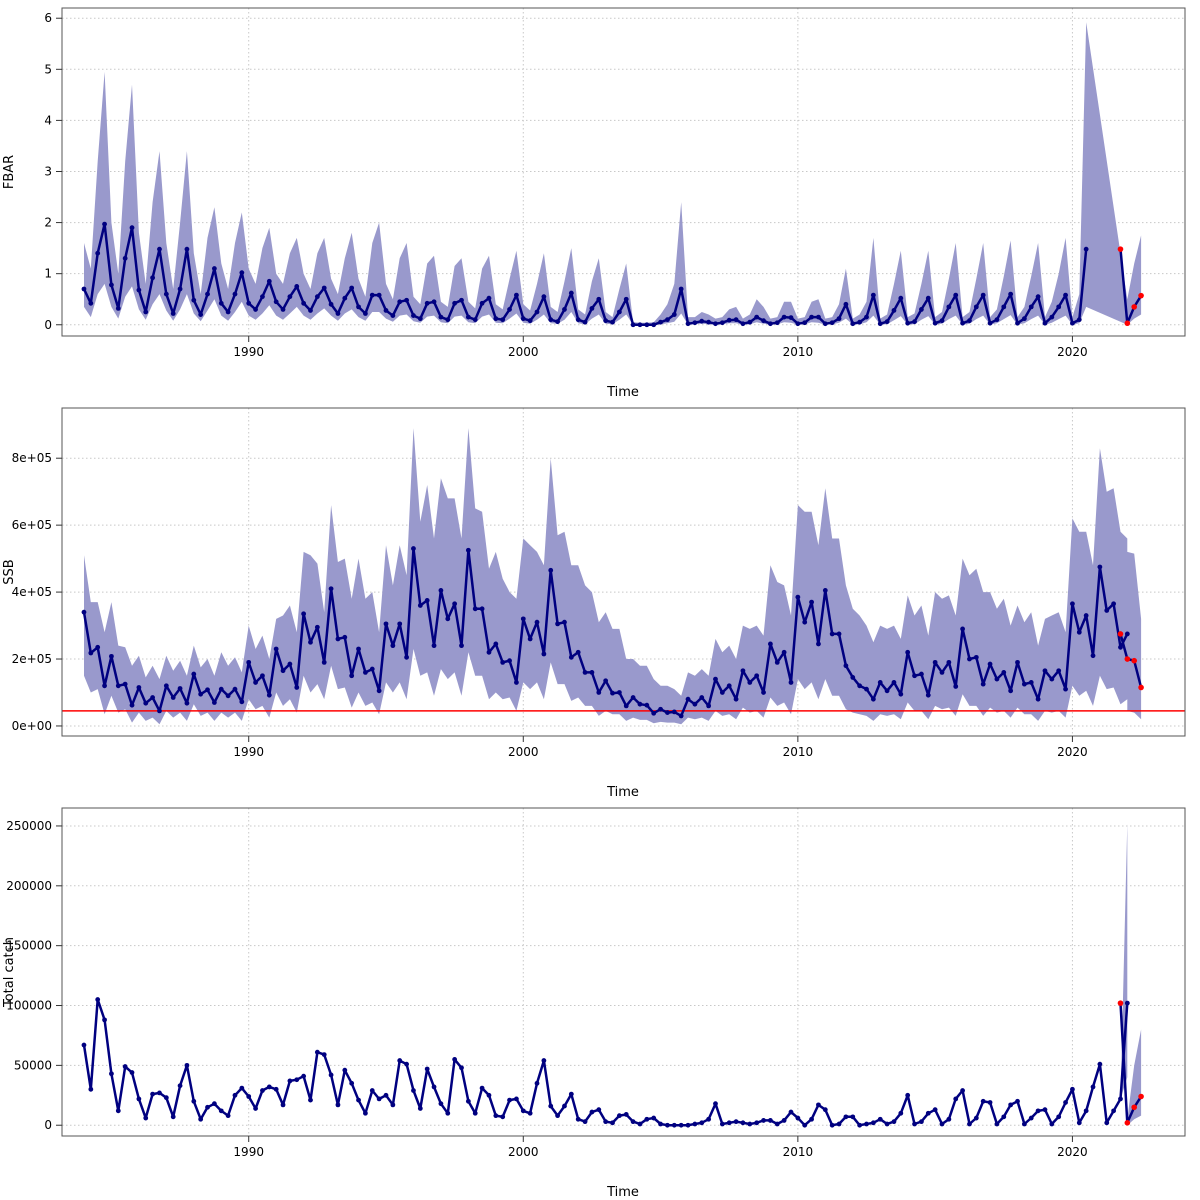  What do you see at coordinates (1072, 352) in the screenshot?
I see `fbar-x-tick-label: 2020` at bounding box center [1072, 352].